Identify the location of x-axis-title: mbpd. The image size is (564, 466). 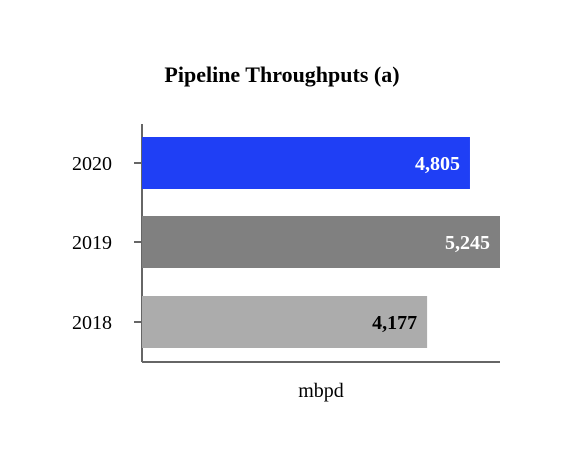
(321, 391).